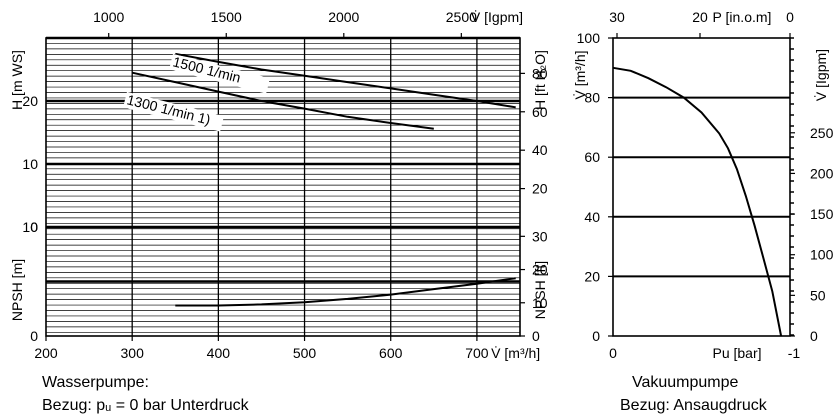 Image resolution: width=834 pixels, height=419 pixels. What do you see at coordinates (814, 336) in the screenshot?
I see `vacuum-y-right-tick-label: 0` at bounding box center [814, 336].